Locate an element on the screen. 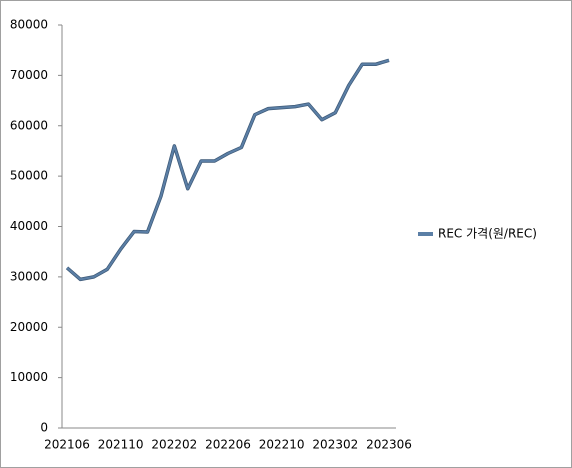  x-tick-label: 202210 is located at coordinates (282, 445).